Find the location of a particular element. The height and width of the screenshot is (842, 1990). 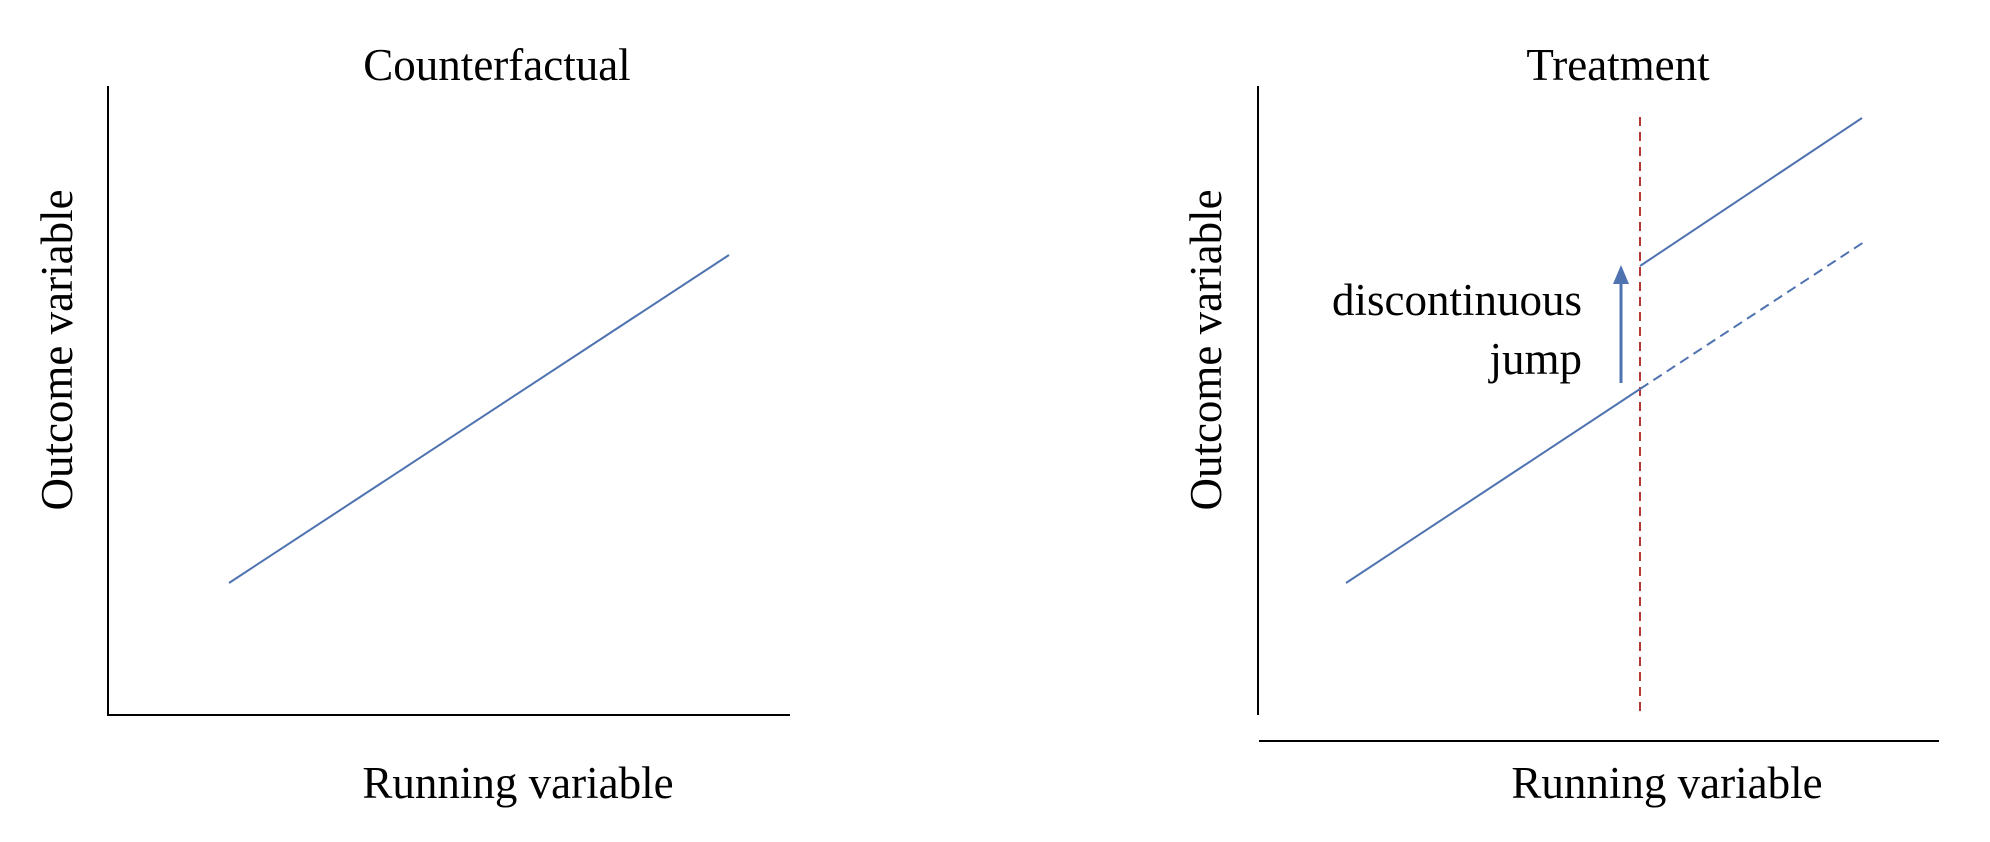

jump-arrow-head is located at coordinates (1621, 274).